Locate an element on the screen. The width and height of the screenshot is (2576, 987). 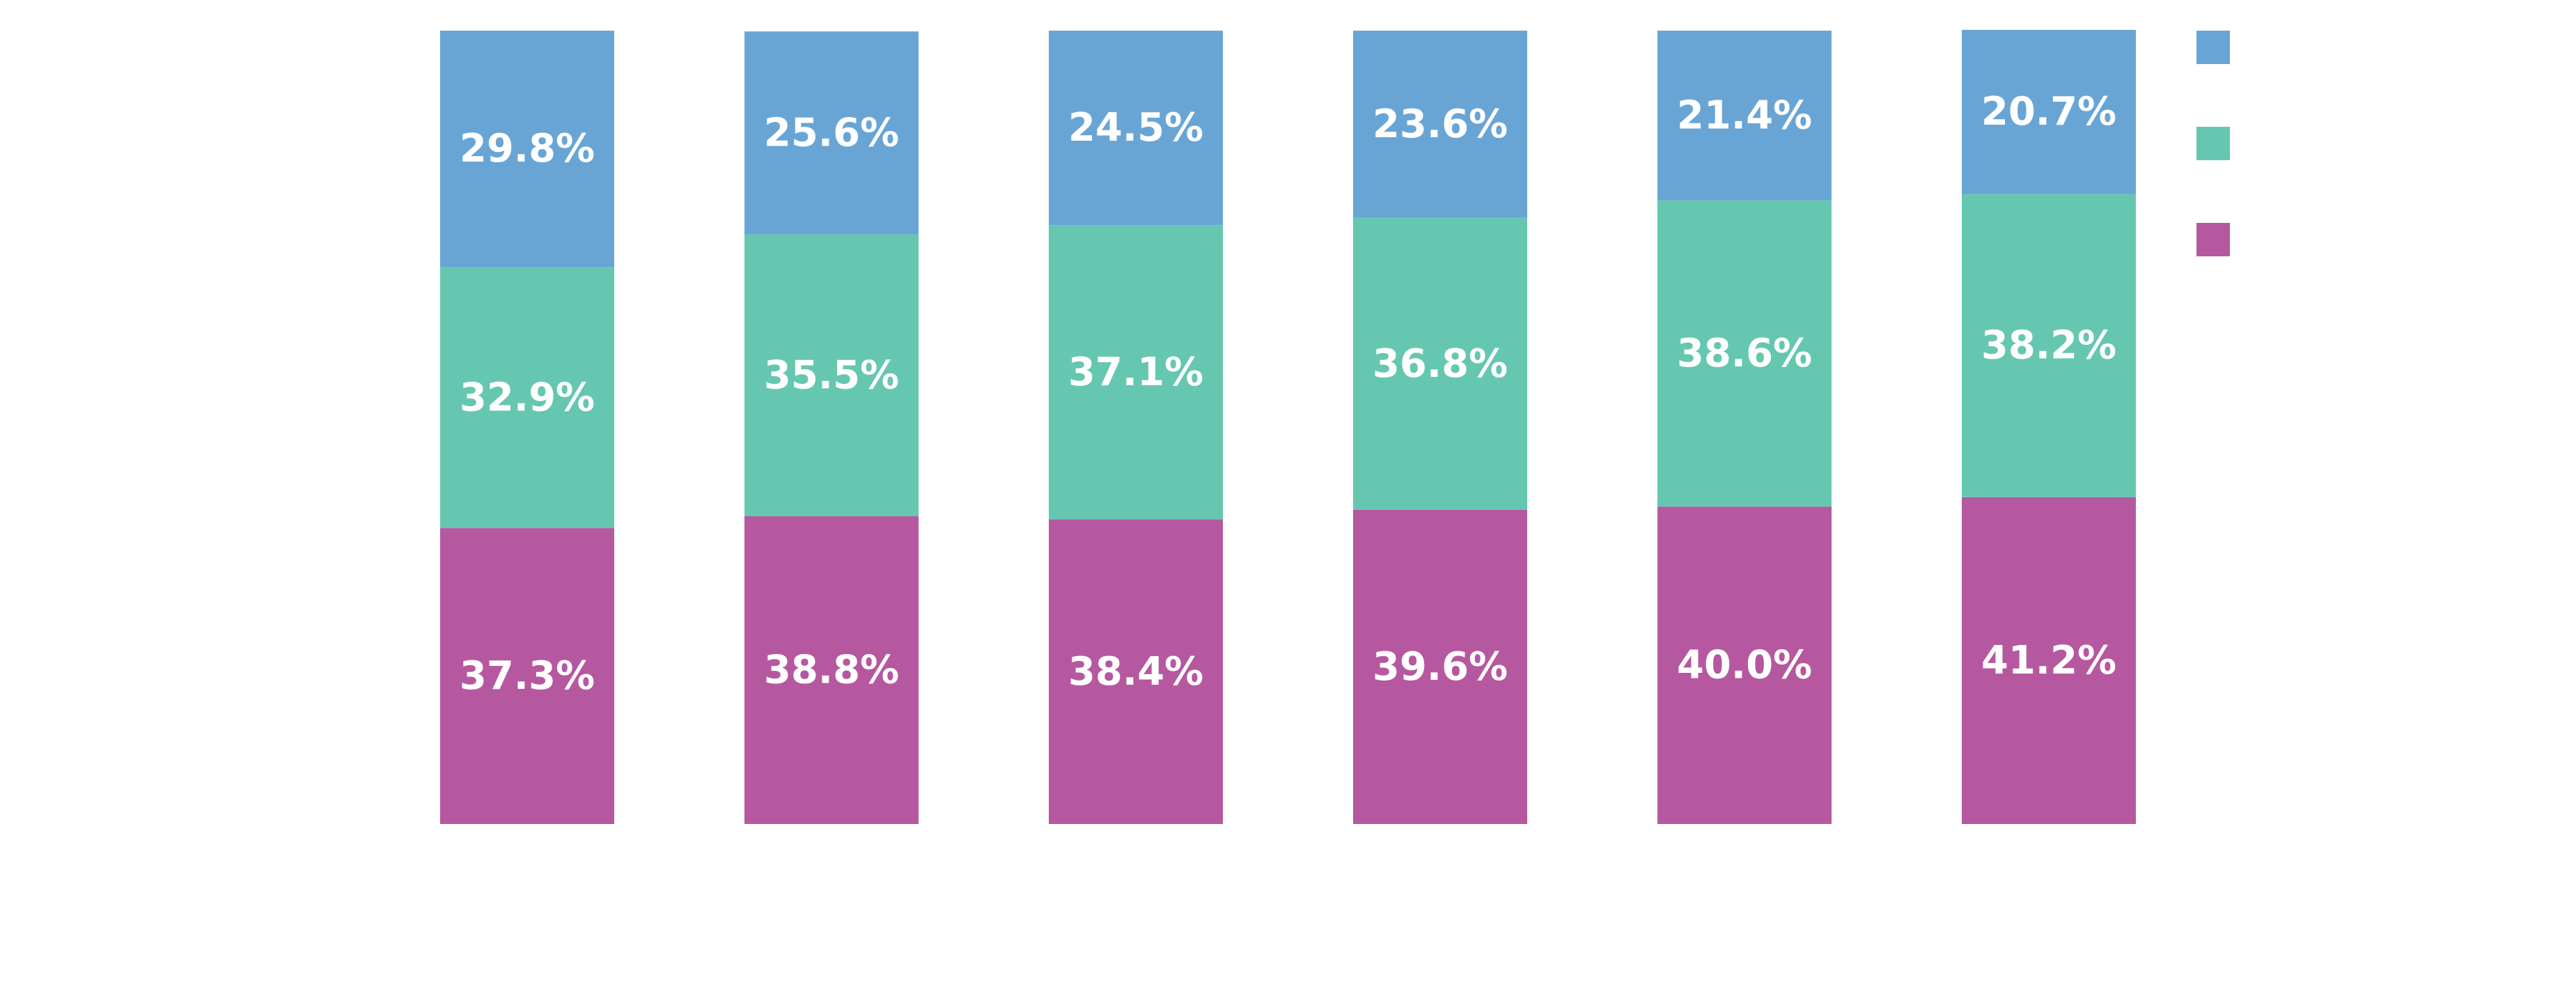
legend is located at coordinates (2213, 143).